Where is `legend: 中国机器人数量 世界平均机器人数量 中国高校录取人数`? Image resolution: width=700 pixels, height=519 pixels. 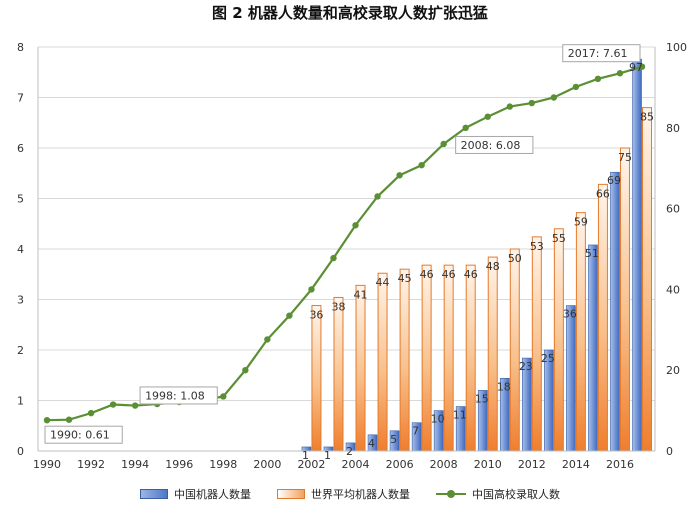 legend: 中国机器人数量 世界平均机器人数量 中国高校录取人数 is located at coordinates (350, 494).